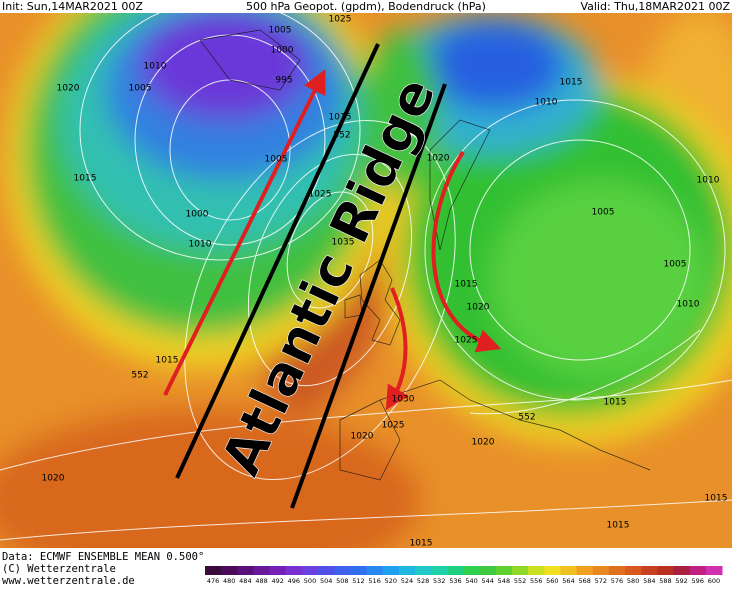  What do you see at coordinates (649, 581) in the screenshot?
I see `colorbar-label: 584` at bounding box center [649, 581].